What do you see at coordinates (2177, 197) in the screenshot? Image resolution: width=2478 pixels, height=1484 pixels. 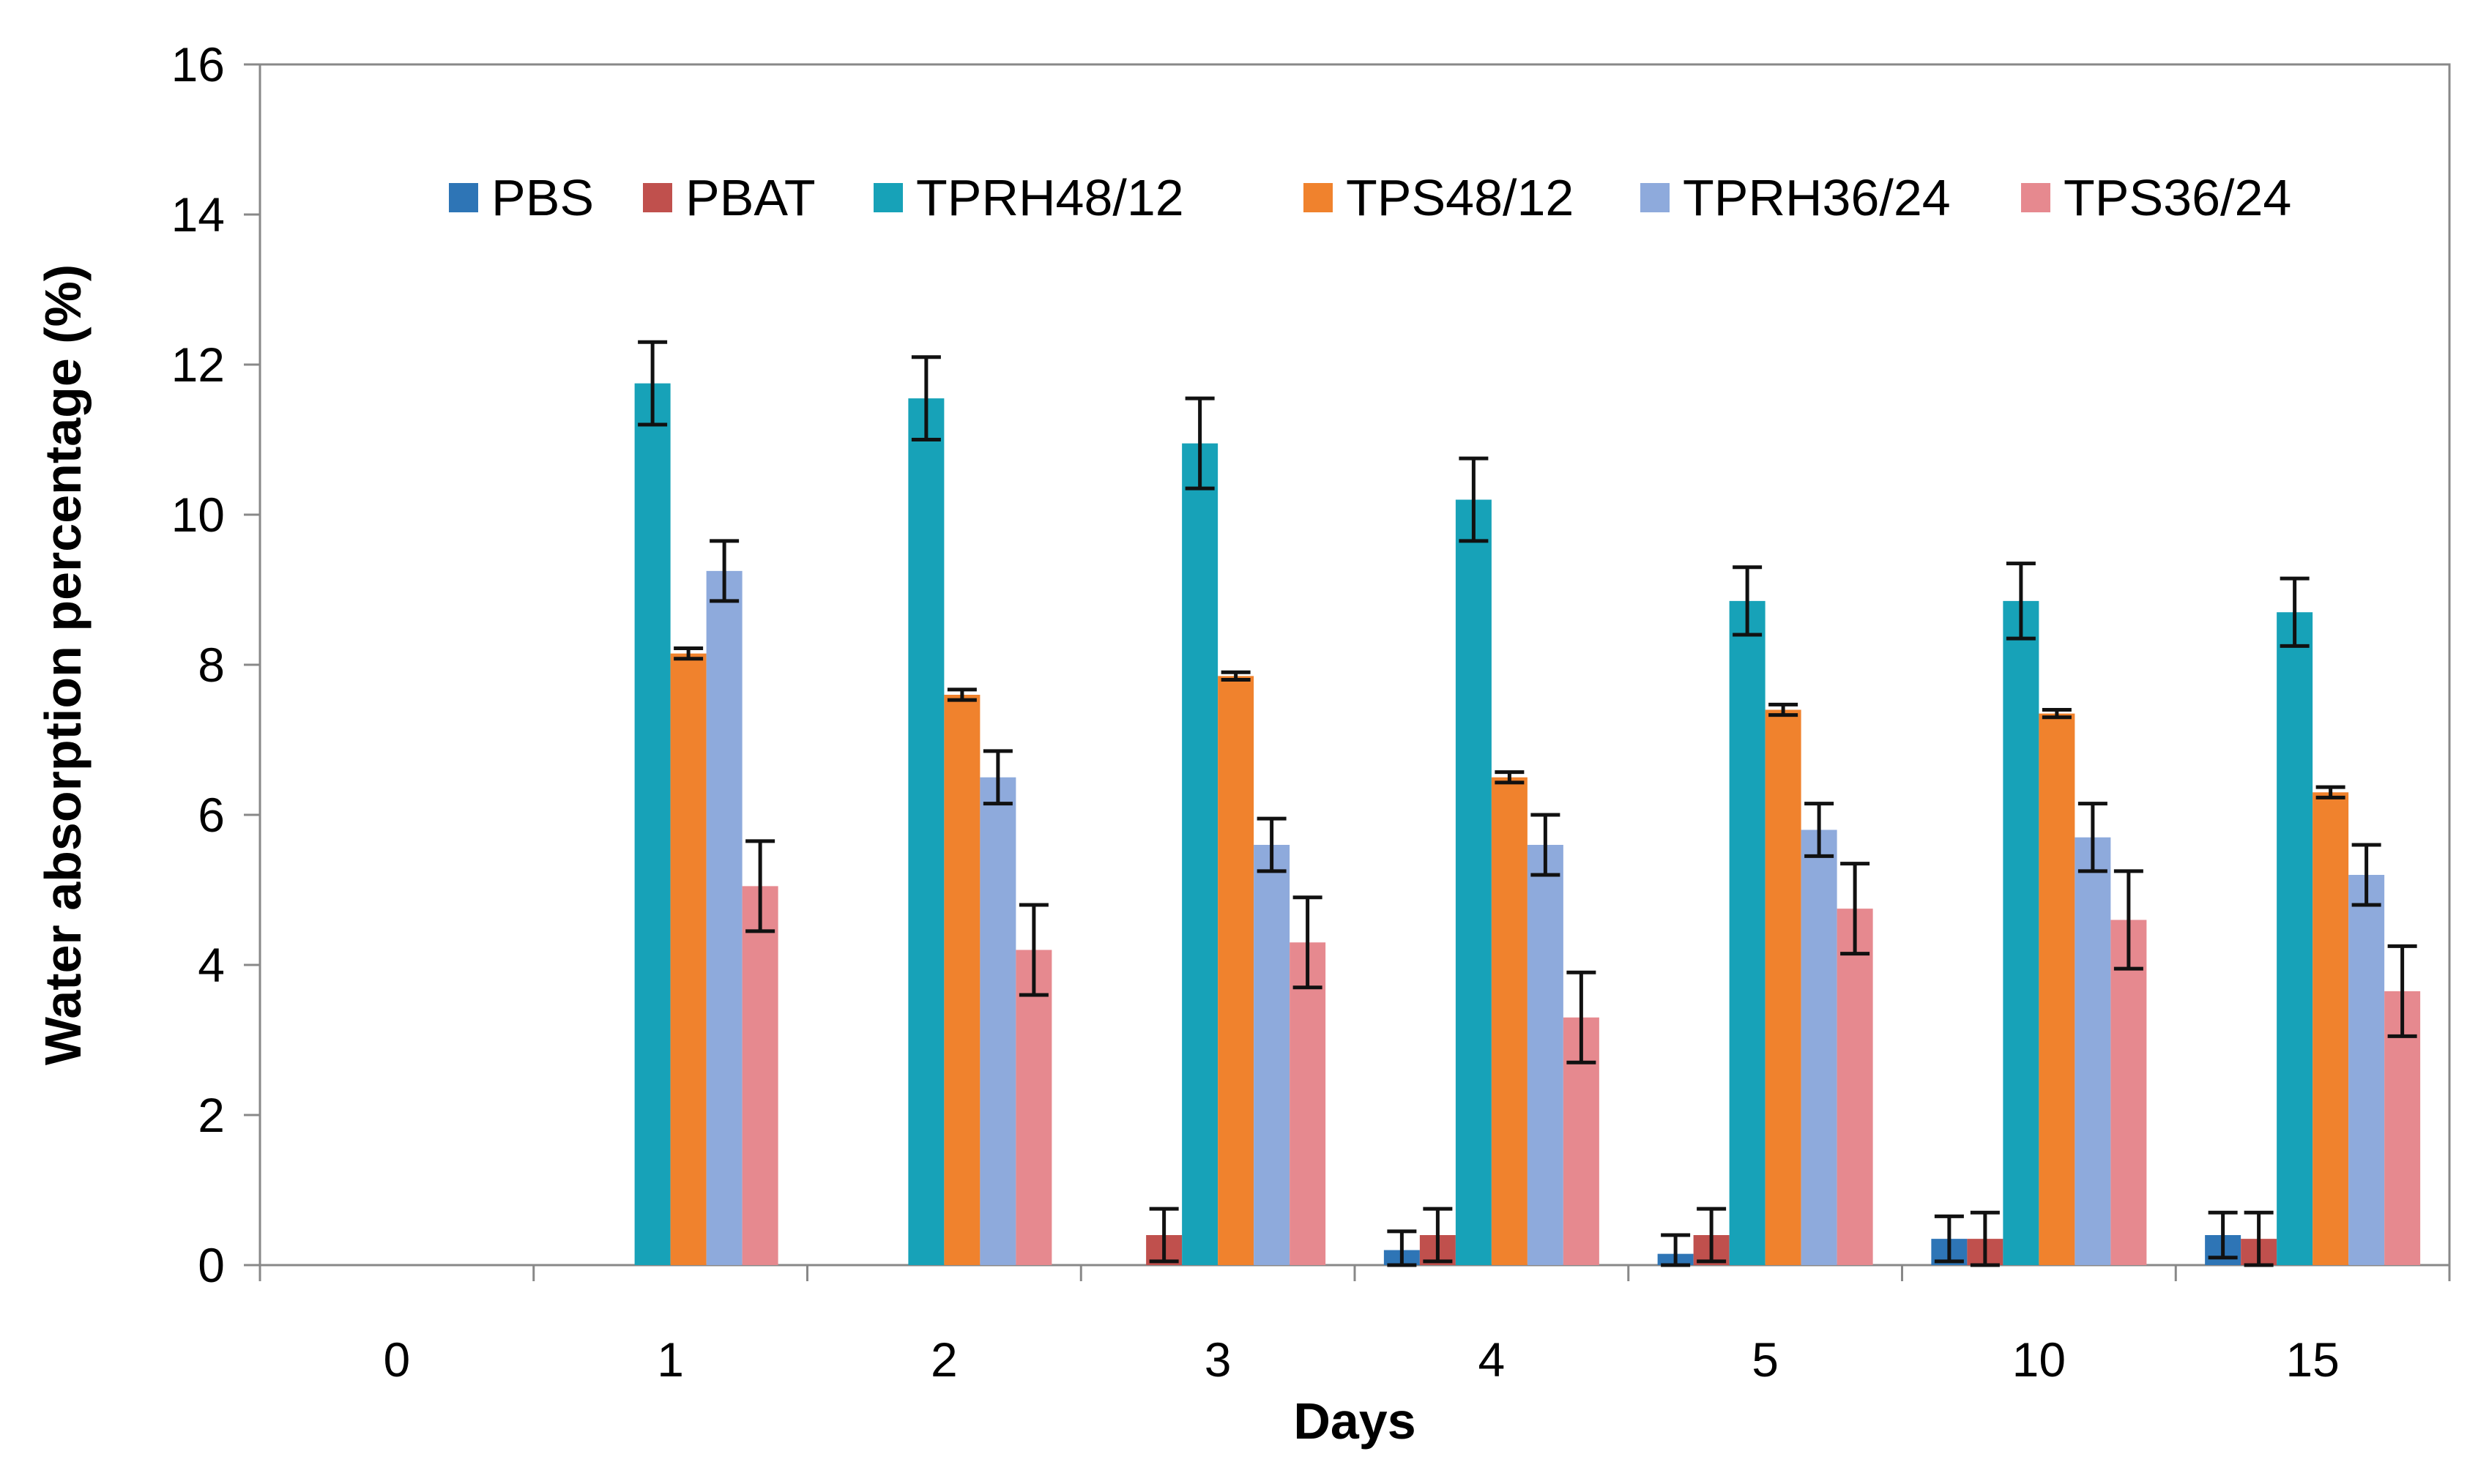 I see `legend-label: TPS36/24` at bounding box center [2177, 197].